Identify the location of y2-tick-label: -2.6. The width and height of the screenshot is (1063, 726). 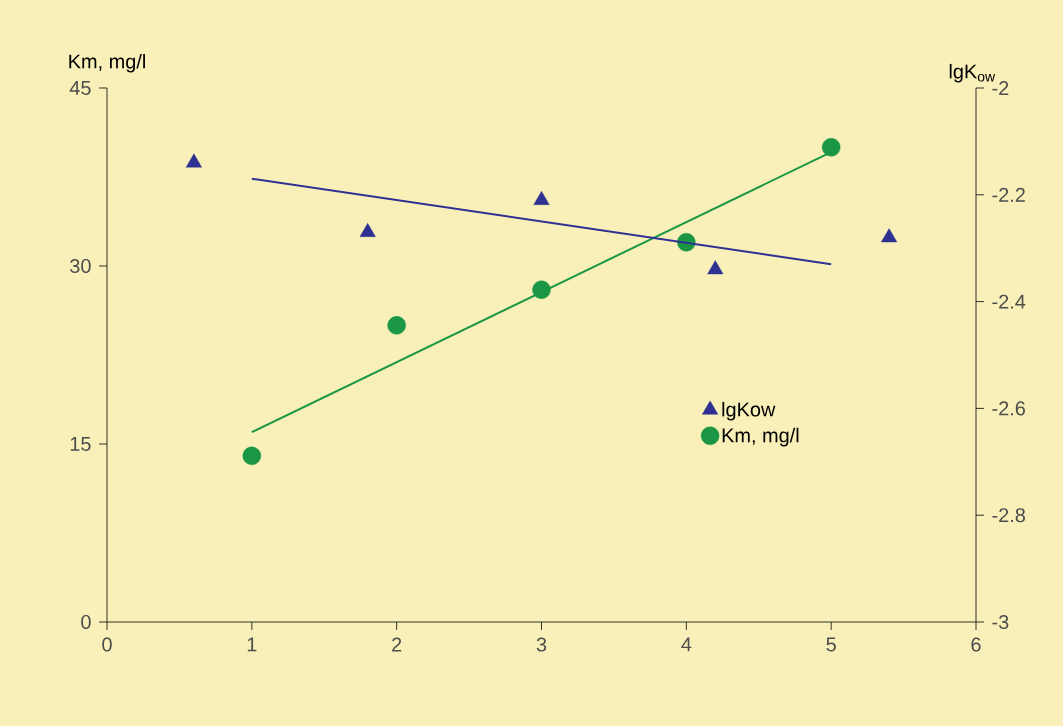
(1008, 408).